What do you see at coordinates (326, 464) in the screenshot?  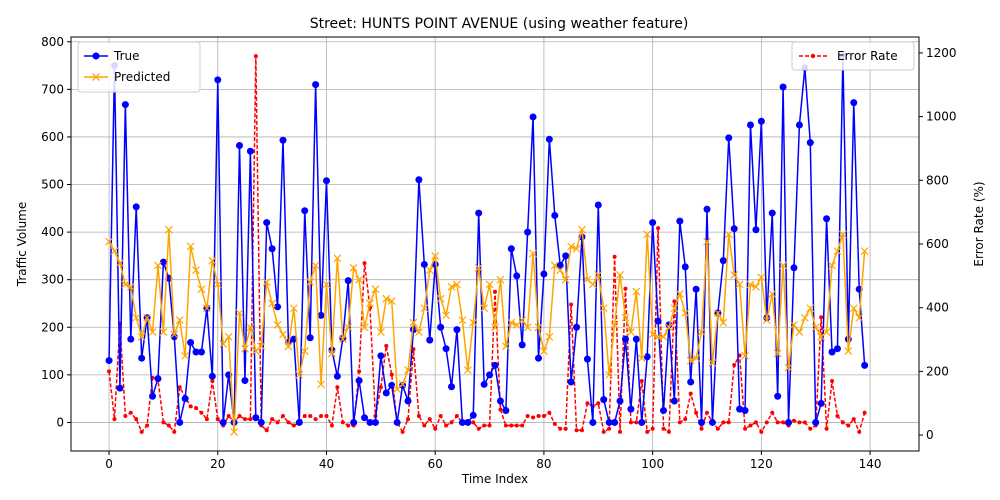 I see `x-tick-label: 40` at bounding box center [326, 464].